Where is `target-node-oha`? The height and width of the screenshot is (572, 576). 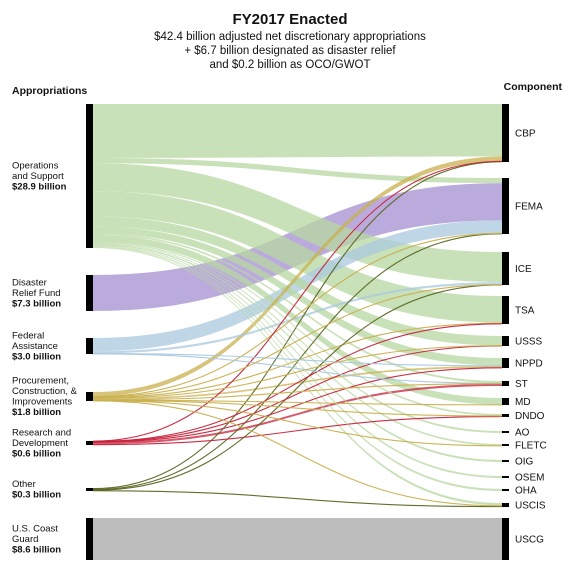
target-node-oha is located at coordinates (505, 490).